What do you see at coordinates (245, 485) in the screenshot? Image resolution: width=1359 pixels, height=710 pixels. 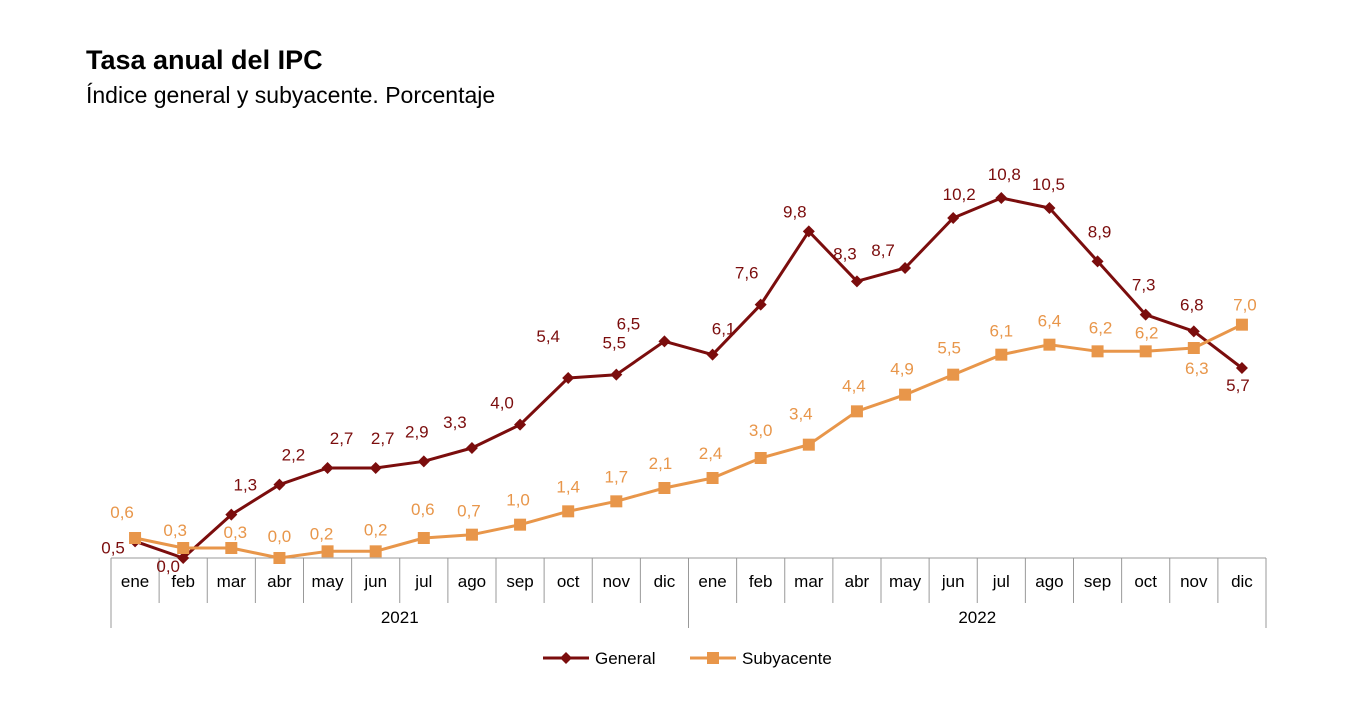 I see `general-data-label: 1,3` at bounding box center [245, 485].